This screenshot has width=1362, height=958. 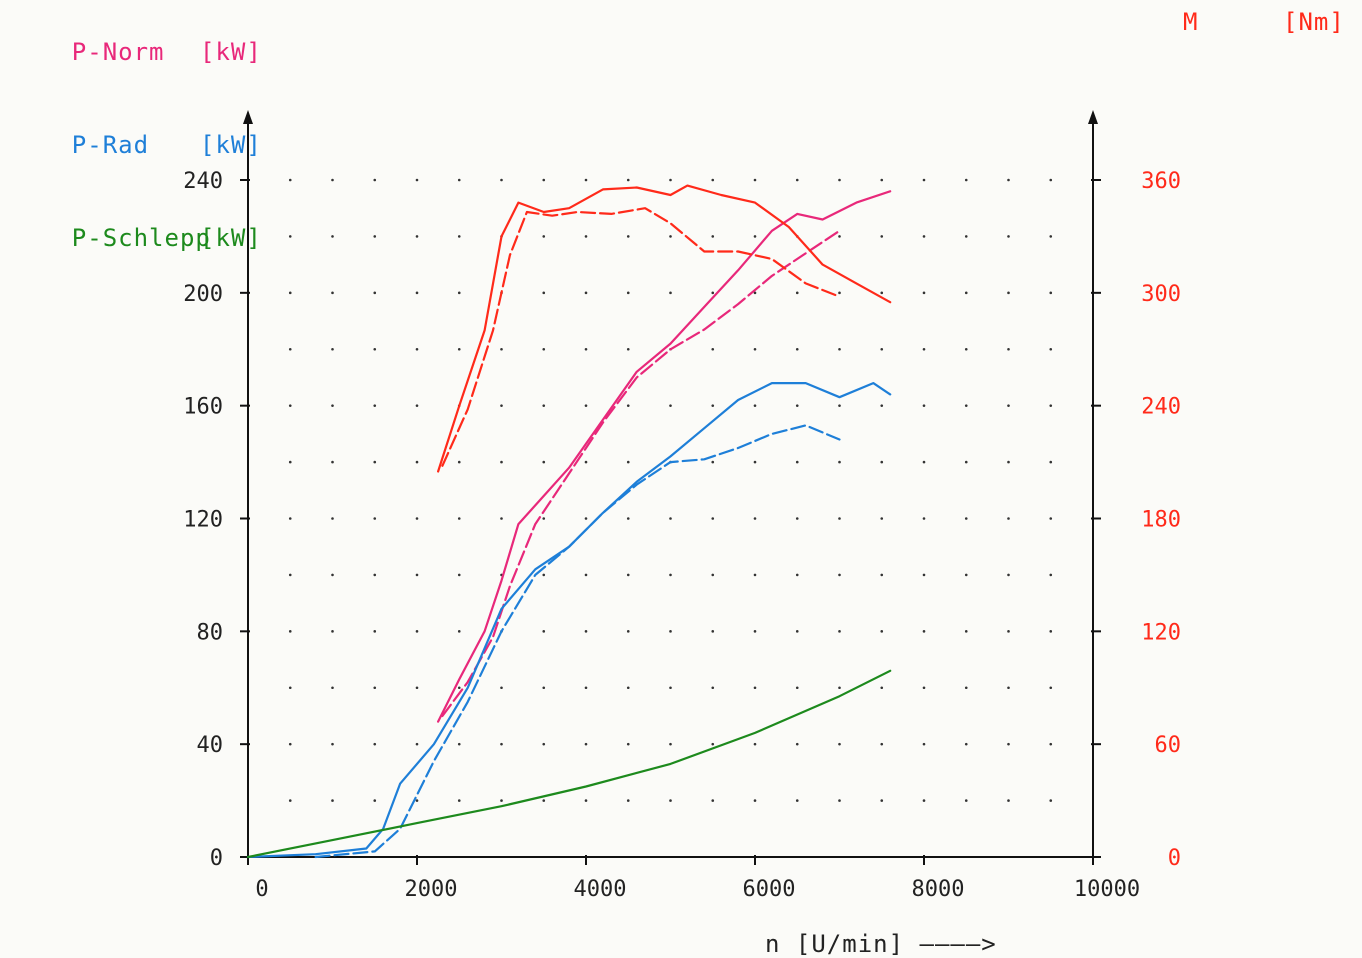 I want to click on series-line-m, so click(x=664, y=328).